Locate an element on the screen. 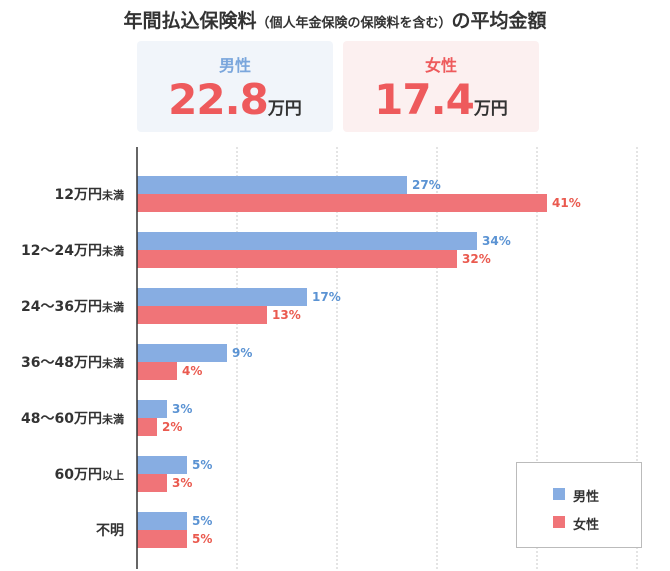 The image size is (670, 571). category-label-main: 不明 is located at coordinates (110, 531).